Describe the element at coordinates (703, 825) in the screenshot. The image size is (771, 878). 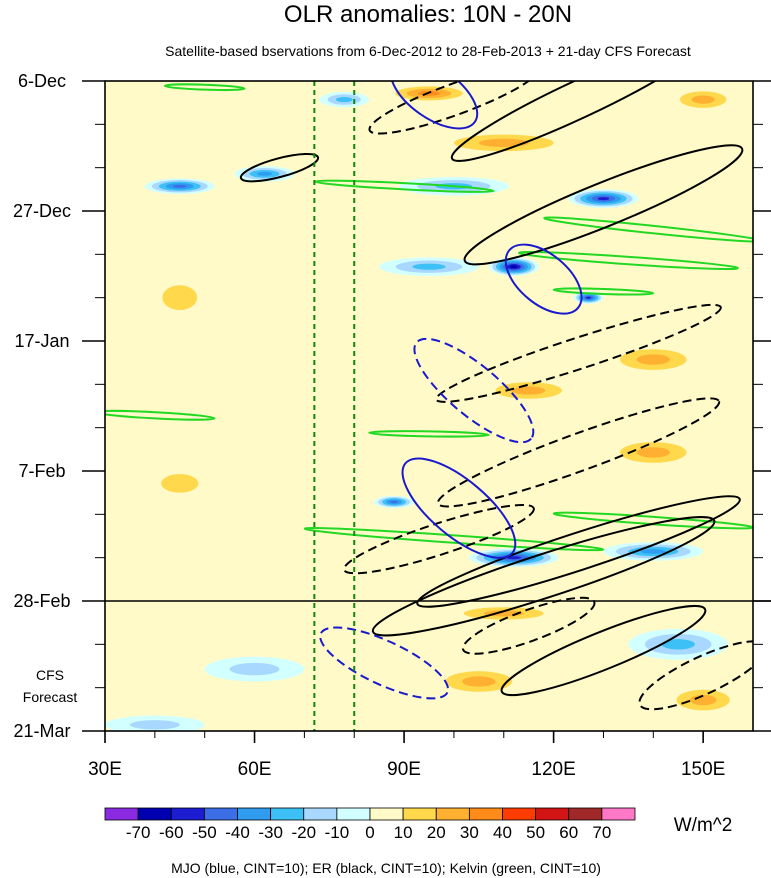
I see `colorbar-unit: W/m^2` at that location.